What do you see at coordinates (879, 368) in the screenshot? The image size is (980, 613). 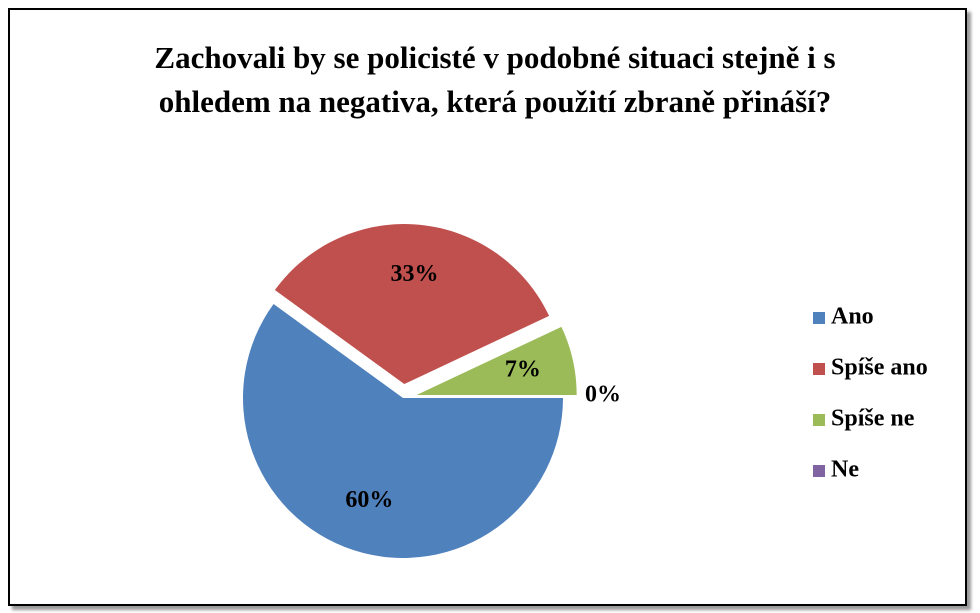 I see `legend-label: Spíše ano` at bounding box center [879, 368].